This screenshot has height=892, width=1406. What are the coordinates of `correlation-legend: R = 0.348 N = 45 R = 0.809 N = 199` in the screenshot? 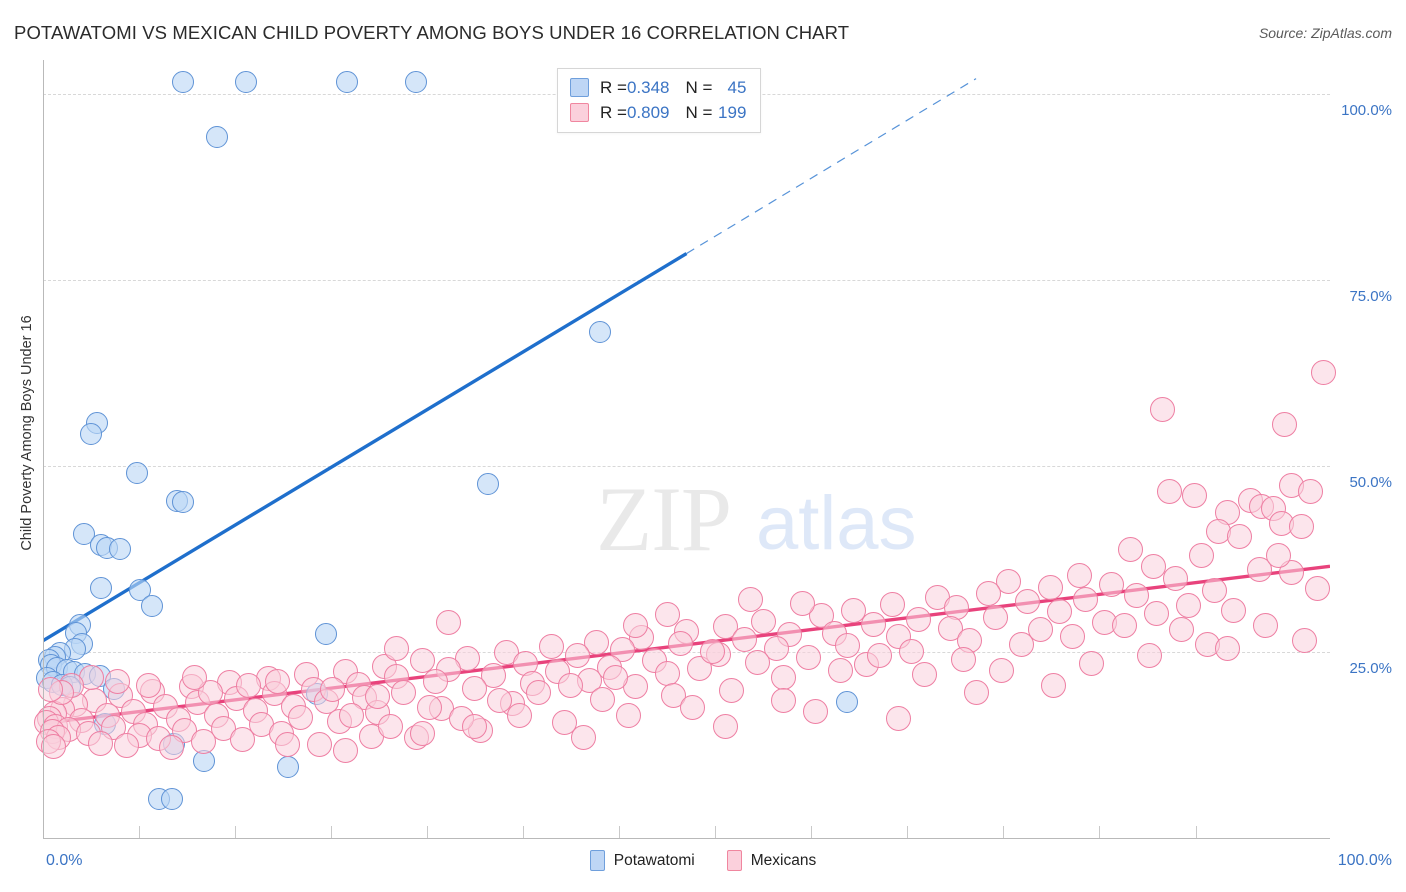 It's located at (659, 100).